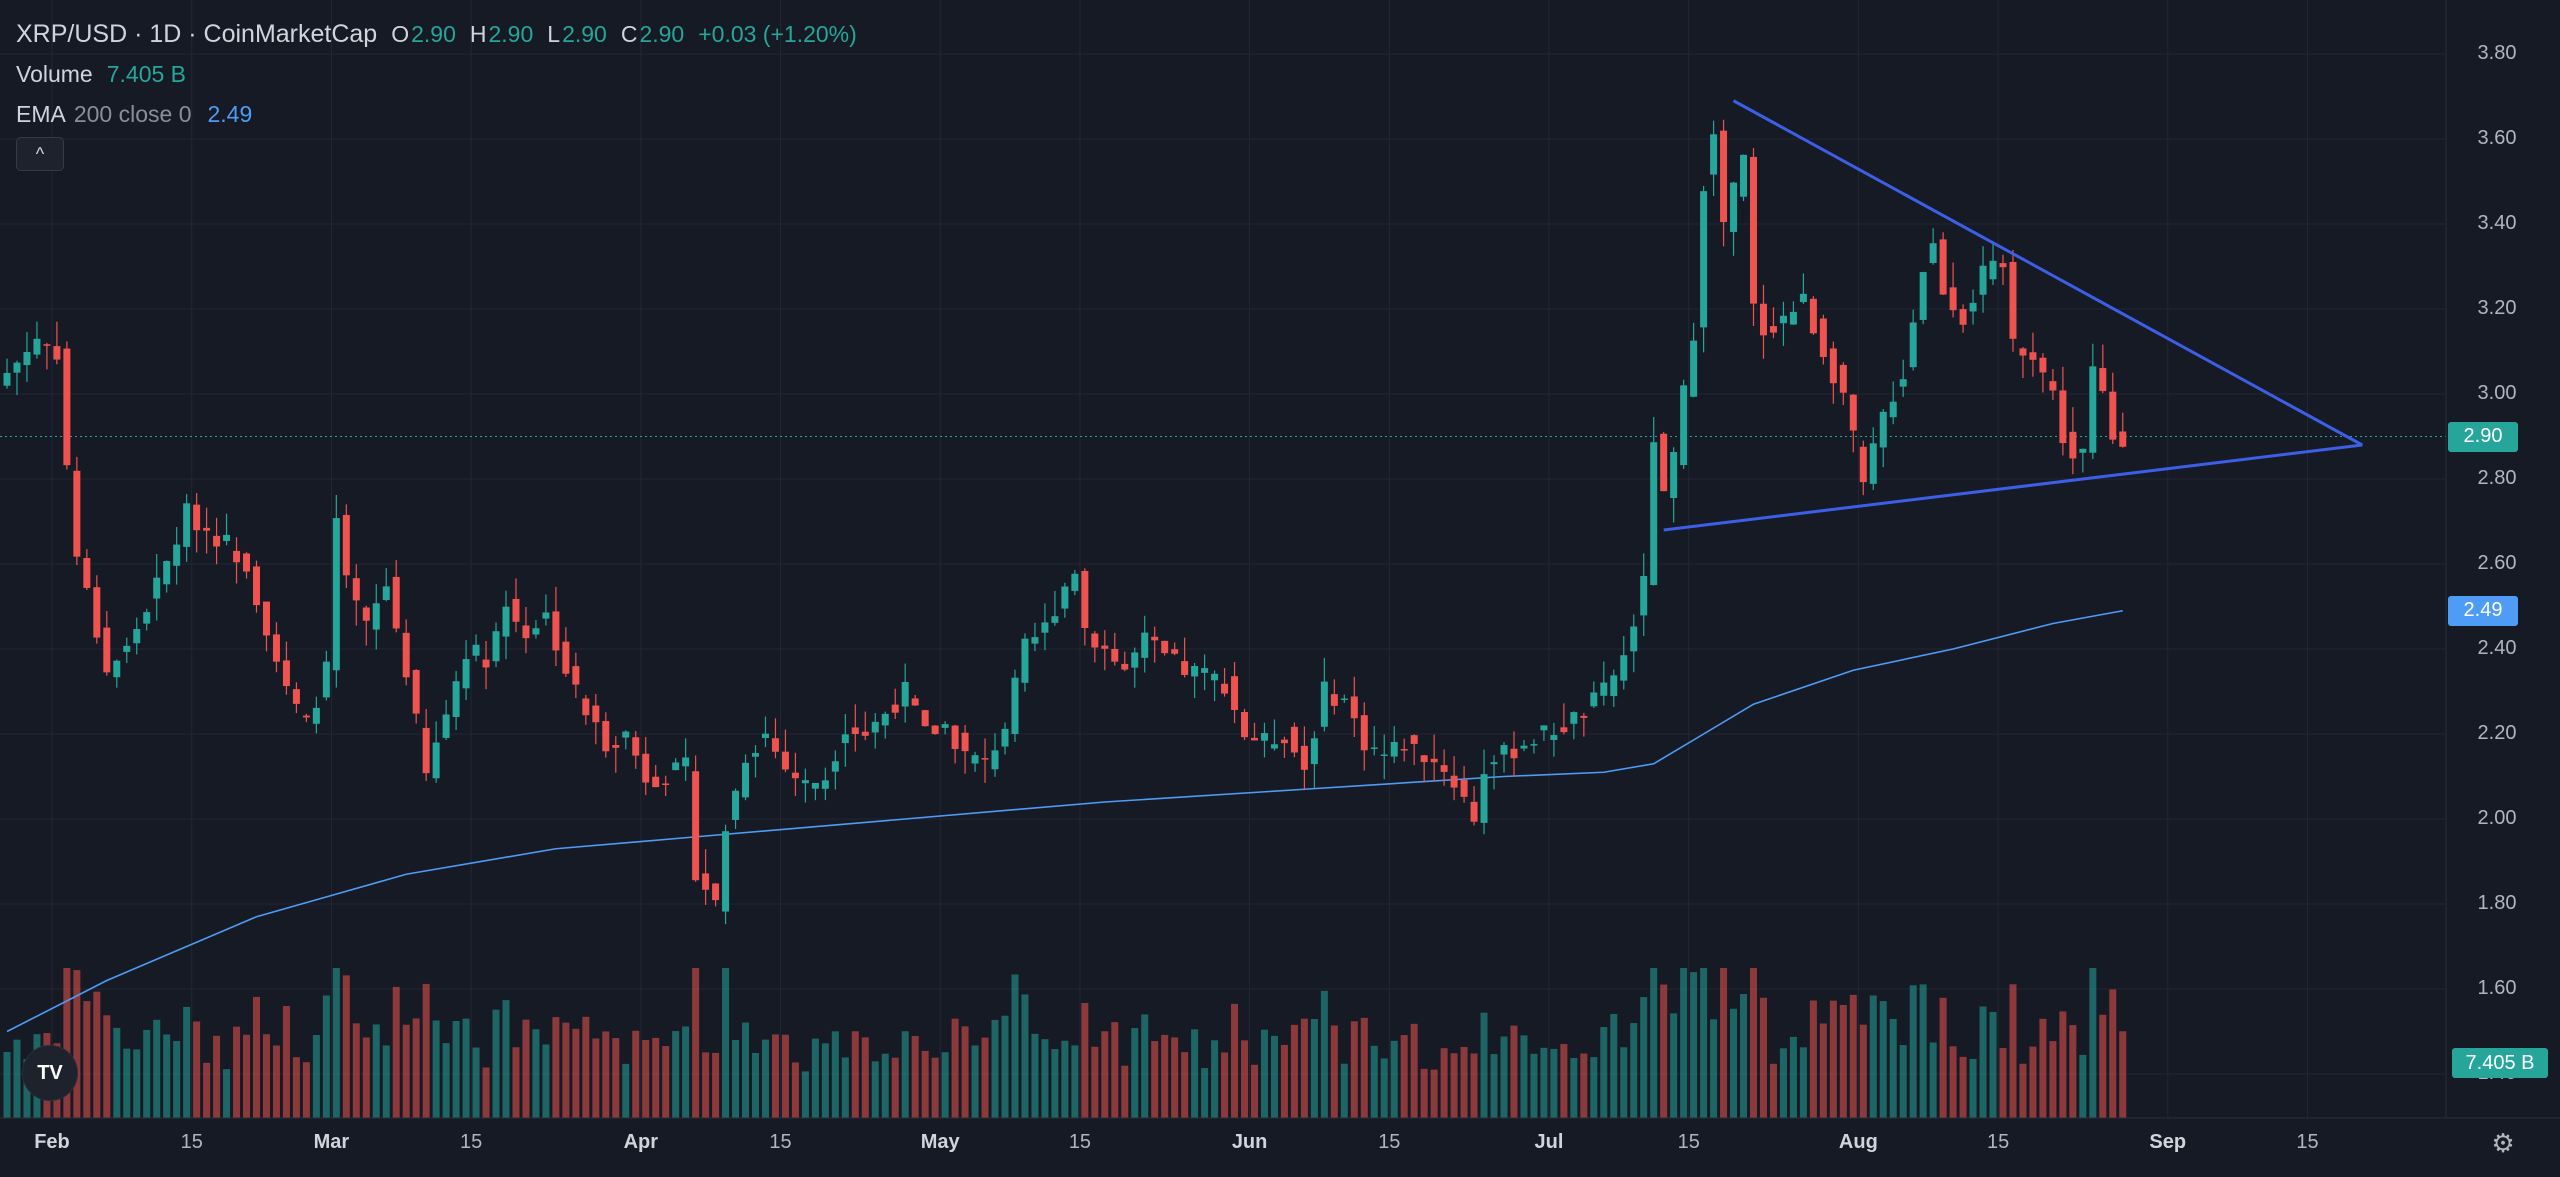 Image resolution: width=2560 pixels, height=1177 pixels. Describe the element at coordinates (50, 1073) in the screenshot. I see `tradingview-logo: TV` at that location.